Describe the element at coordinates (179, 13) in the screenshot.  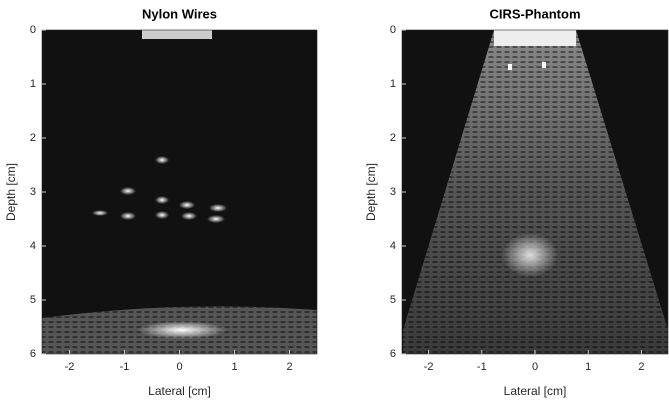
I see `chart-title: Nylon Wires` at that location.